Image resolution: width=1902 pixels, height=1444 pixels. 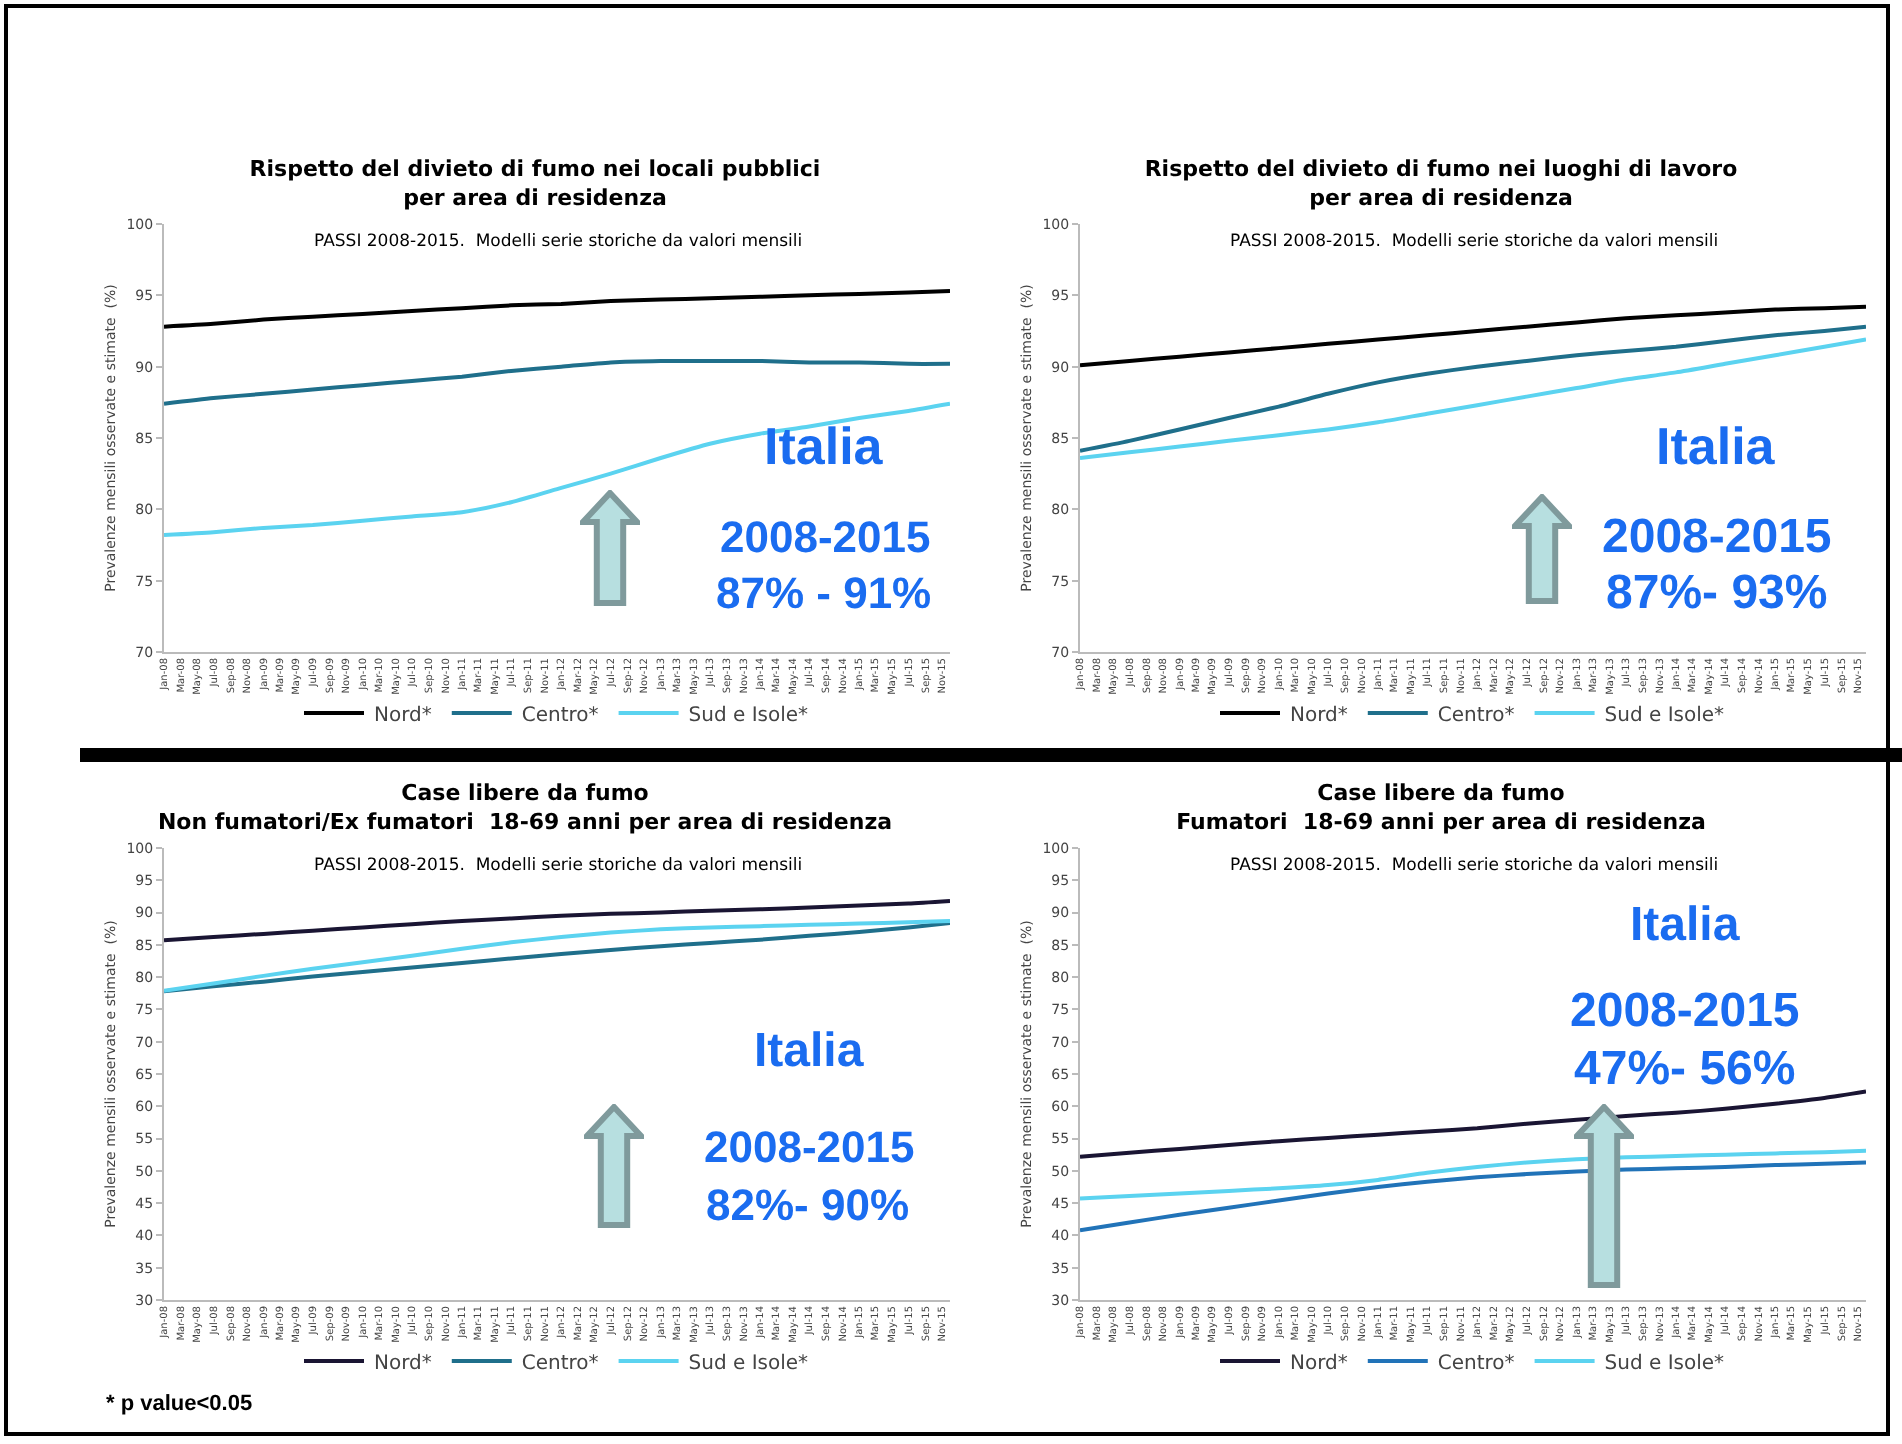 I want to click on annotation: 47%- 56%, so click(x=1685, y=1069).